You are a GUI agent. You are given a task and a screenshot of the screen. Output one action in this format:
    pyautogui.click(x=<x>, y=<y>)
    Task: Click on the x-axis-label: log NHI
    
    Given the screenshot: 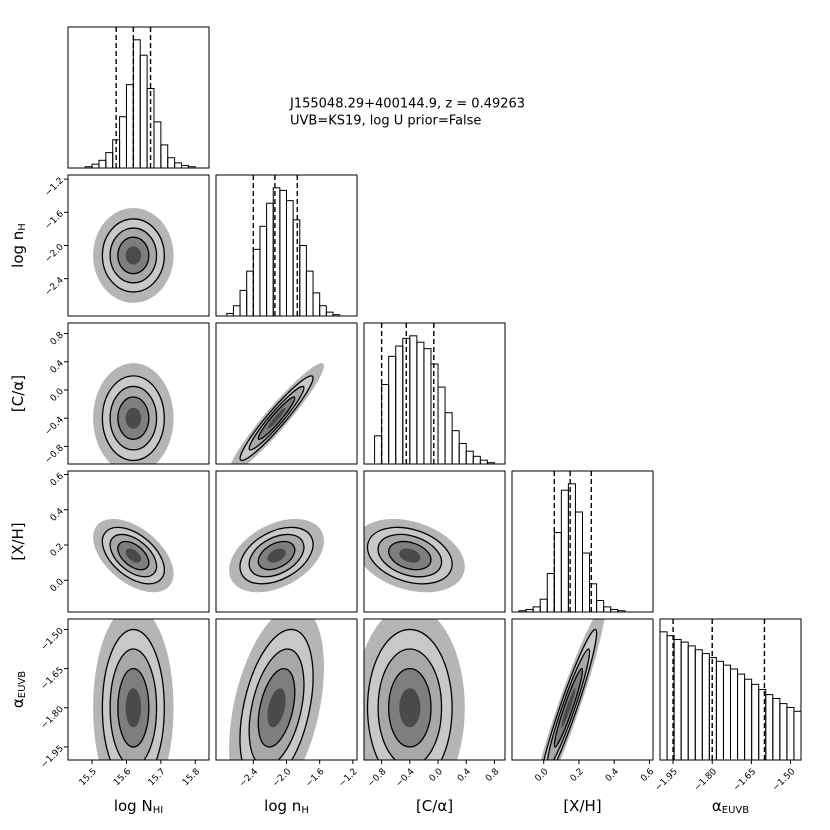 What is the action you would take?
    pyautogui.click(x=138, y=807)
    